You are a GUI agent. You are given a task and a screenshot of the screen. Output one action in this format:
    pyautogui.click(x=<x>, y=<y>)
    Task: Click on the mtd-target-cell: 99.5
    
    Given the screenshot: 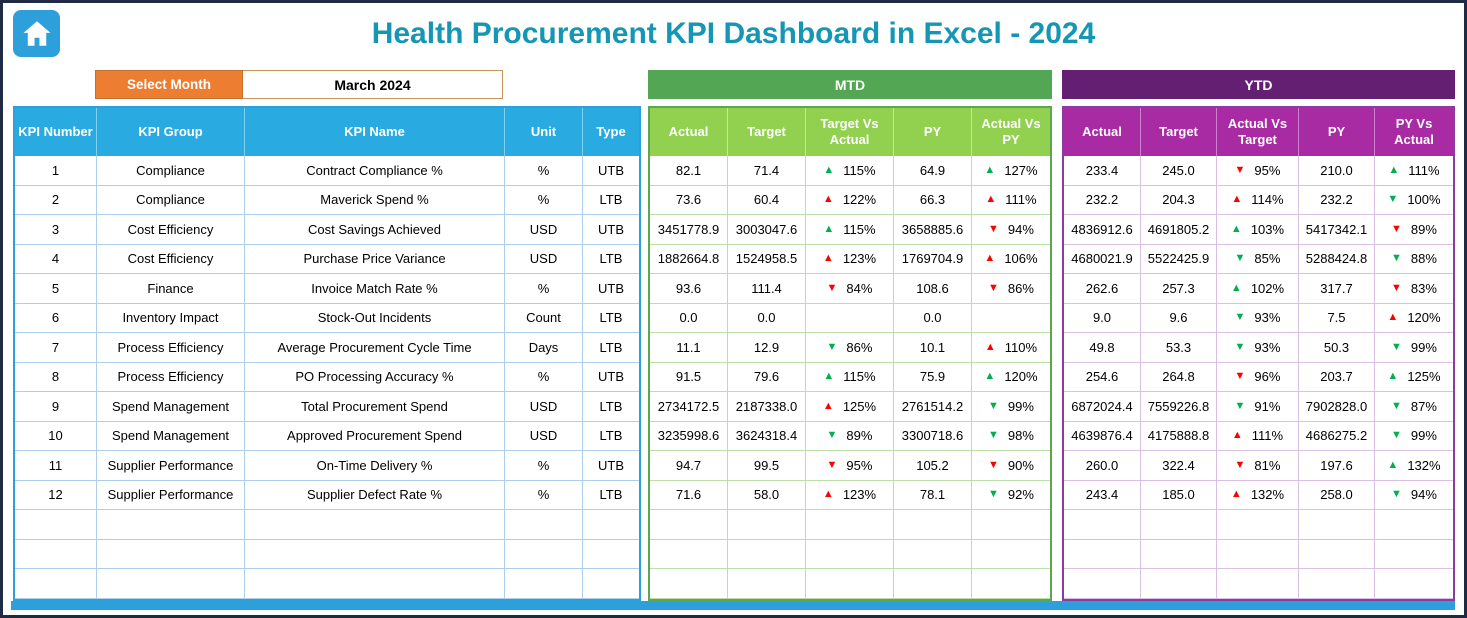 What is the action you would take?
    pyautogui.click(x=767, y=466)
    